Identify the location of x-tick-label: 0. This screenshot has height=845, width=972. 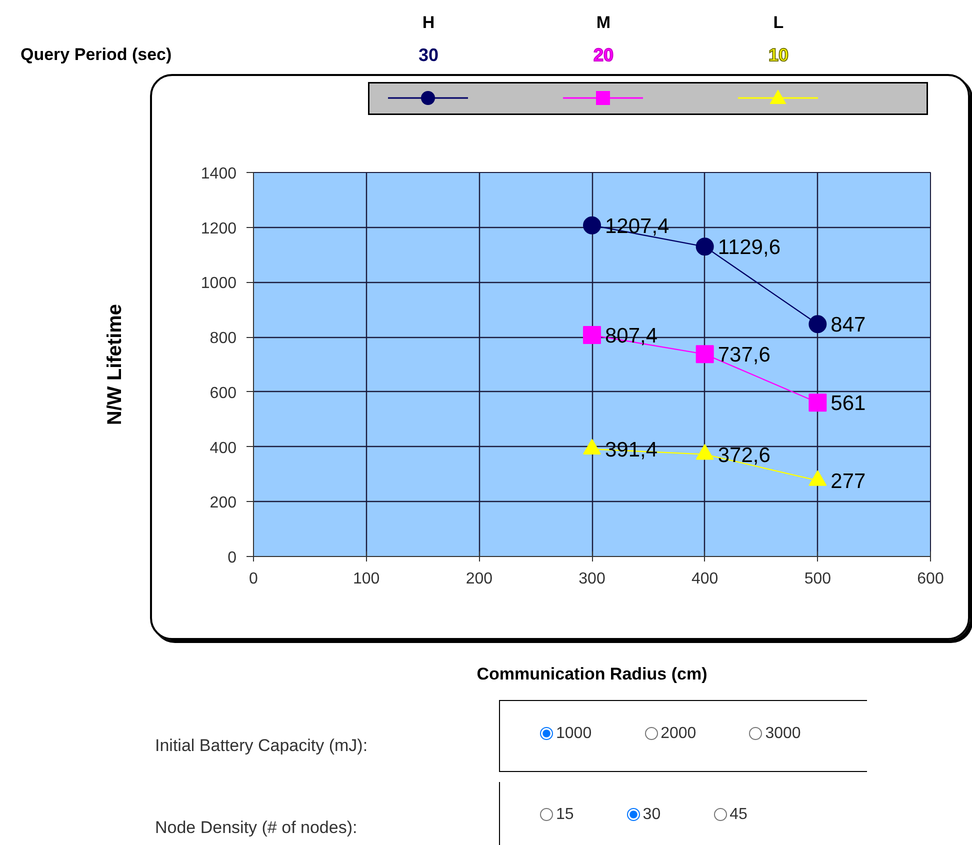
(253, 579).